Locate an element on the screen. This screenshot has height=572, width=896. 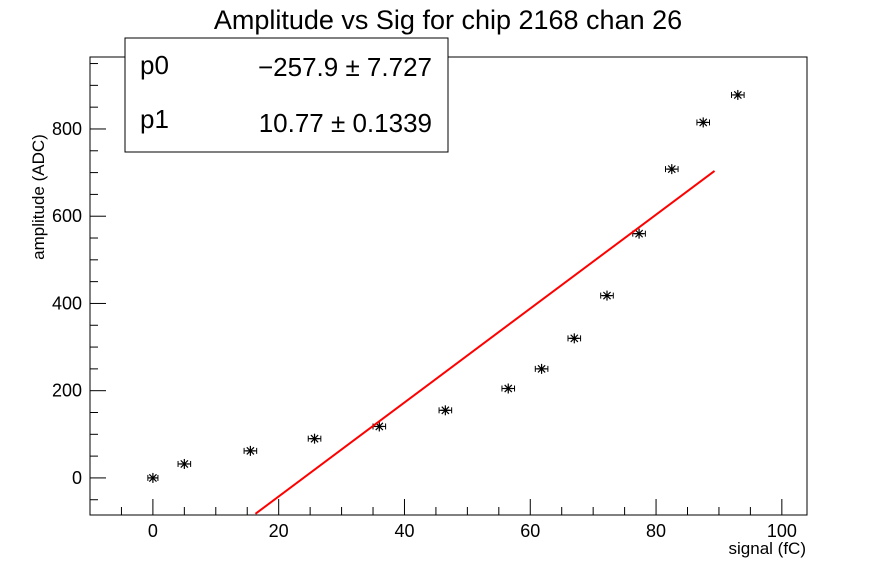
stat-p0-name: p0 is located at coordinates (154, 65).